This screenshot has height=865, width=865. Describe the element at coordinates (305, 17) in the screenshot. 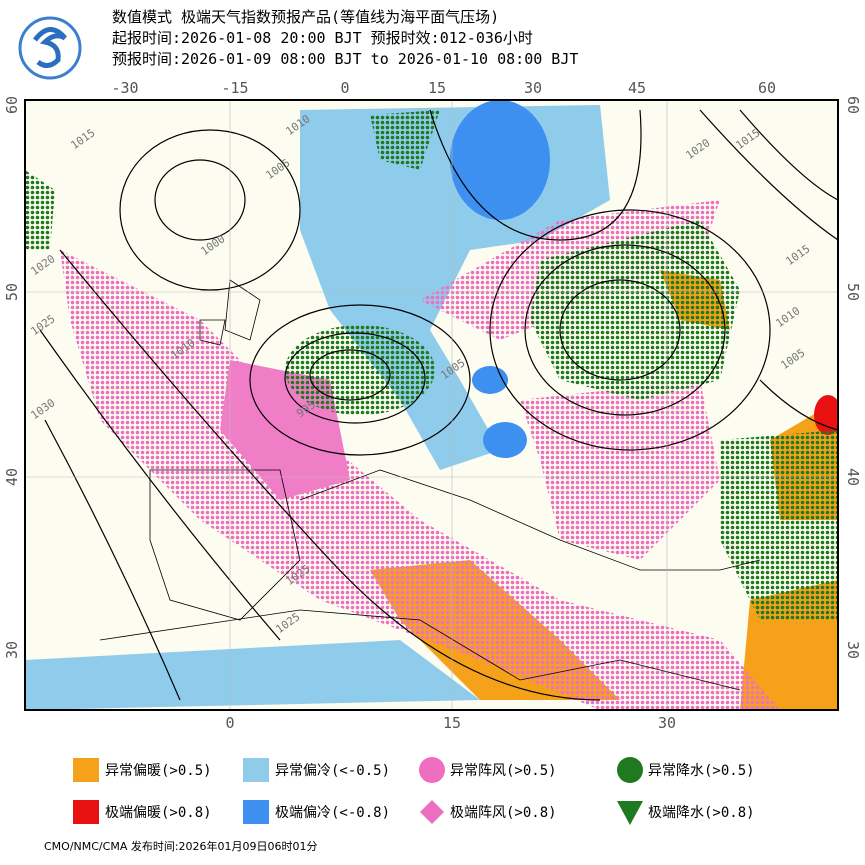

I see `title: 数值模式 极端天气指数预报产品(等值线为海平面气压场)` at that location.